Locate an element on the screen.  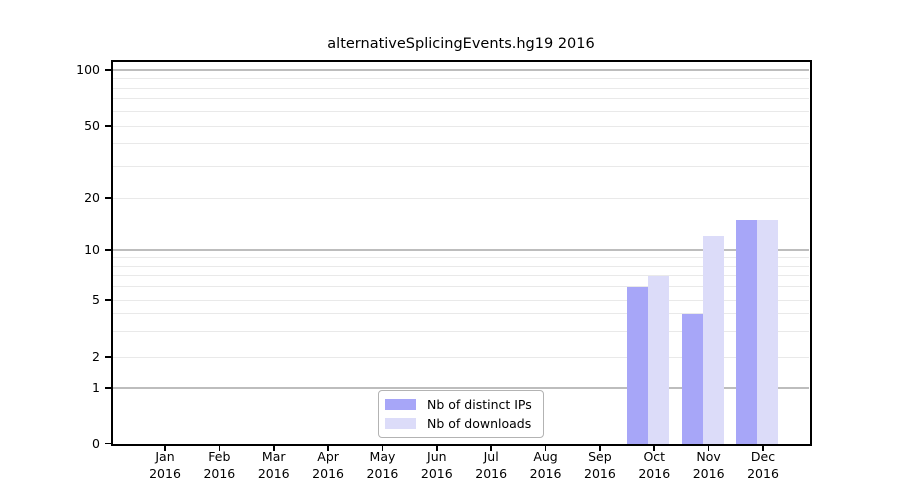
legend-label-distinct-ips: Nb of distinct IPs is located at coordinates (479, 404).